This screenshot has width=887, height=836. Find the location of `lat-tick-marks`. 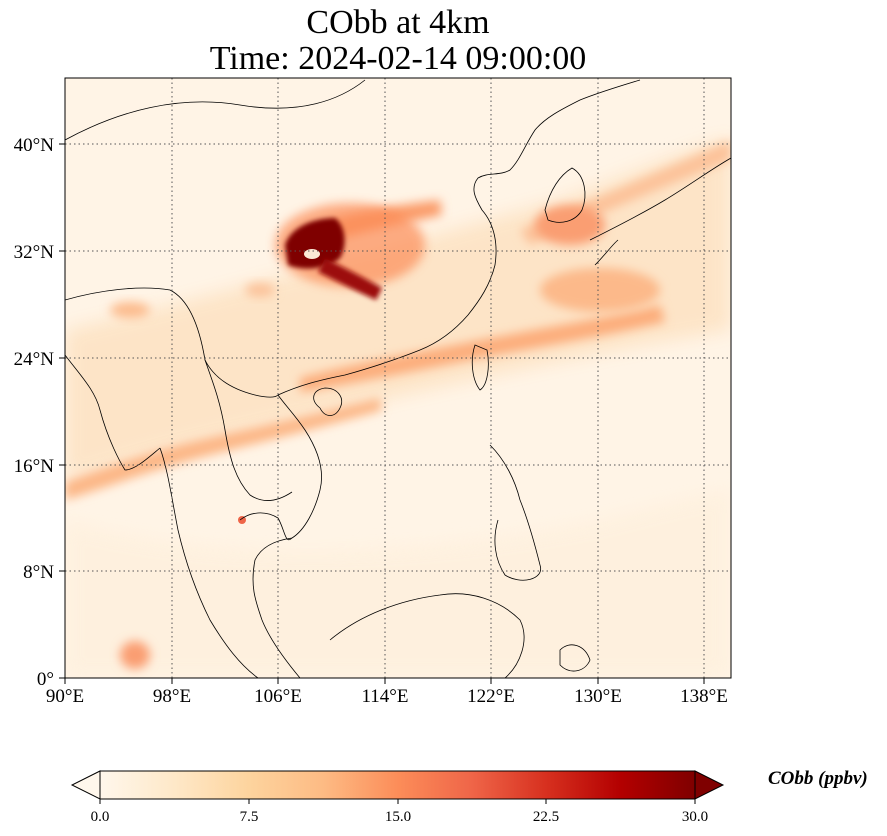

lat-tick-marks is located at coordinates (62, 411).